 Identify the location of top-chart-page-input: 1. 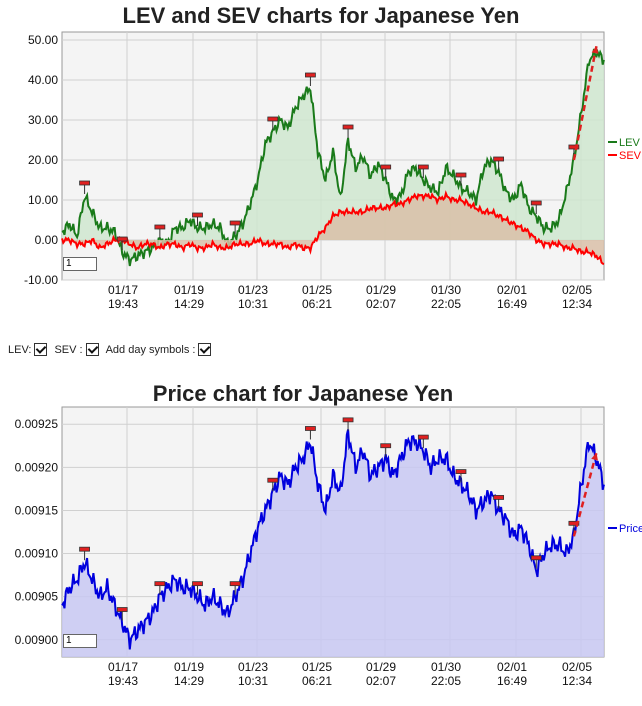
(80, 264).